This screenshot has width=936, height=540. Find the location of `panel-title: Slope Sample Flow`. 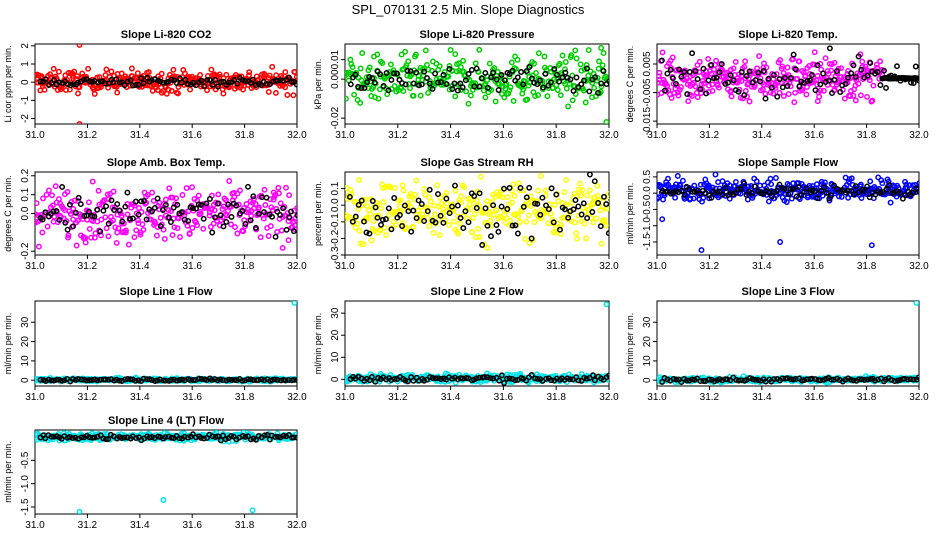

panel-title: Slope Sample Flow is located at coordinates (788, 163).